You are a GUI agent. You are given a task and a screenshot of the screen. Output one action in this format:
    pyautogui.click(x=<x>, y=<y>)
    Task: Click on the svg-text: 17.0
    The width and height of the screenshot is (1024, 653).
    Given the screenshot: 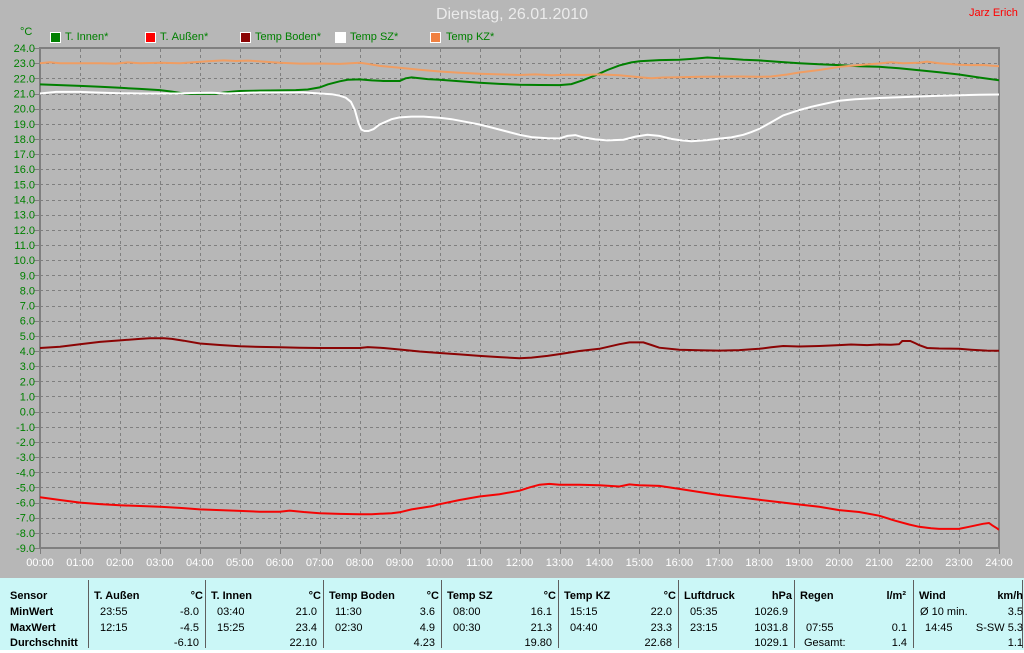 What is the action you would take?
    pyautogui.click(x=24, y=155)
    